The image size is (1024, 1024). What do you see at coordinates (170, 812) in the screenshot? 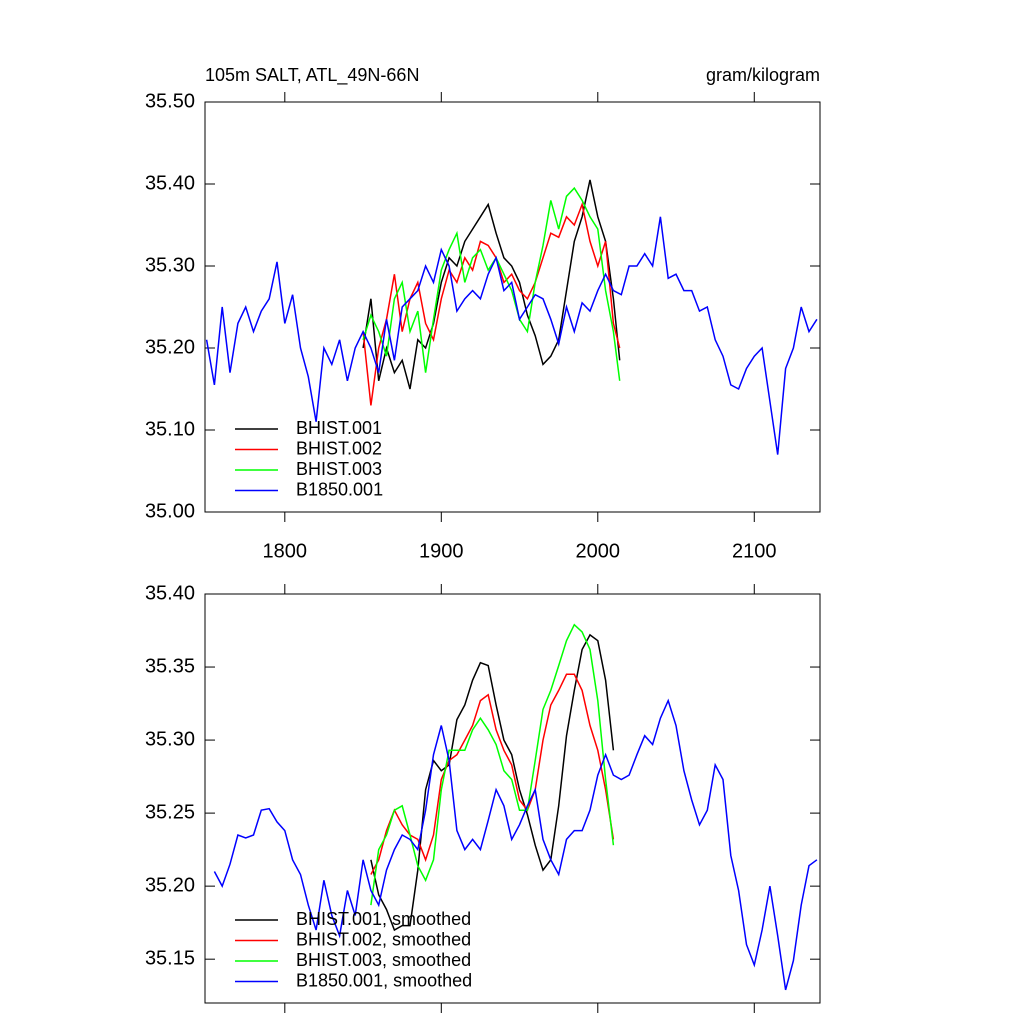
I see `y-tick-label: 35.25` at bounding box center [170, 812].